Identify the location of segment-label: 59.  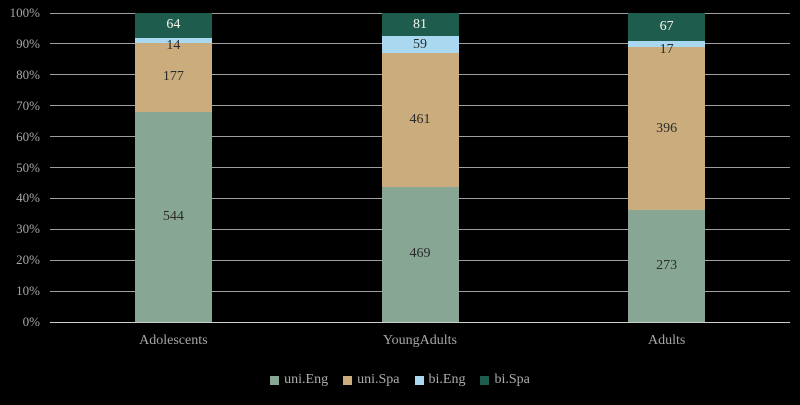
(420, 44).